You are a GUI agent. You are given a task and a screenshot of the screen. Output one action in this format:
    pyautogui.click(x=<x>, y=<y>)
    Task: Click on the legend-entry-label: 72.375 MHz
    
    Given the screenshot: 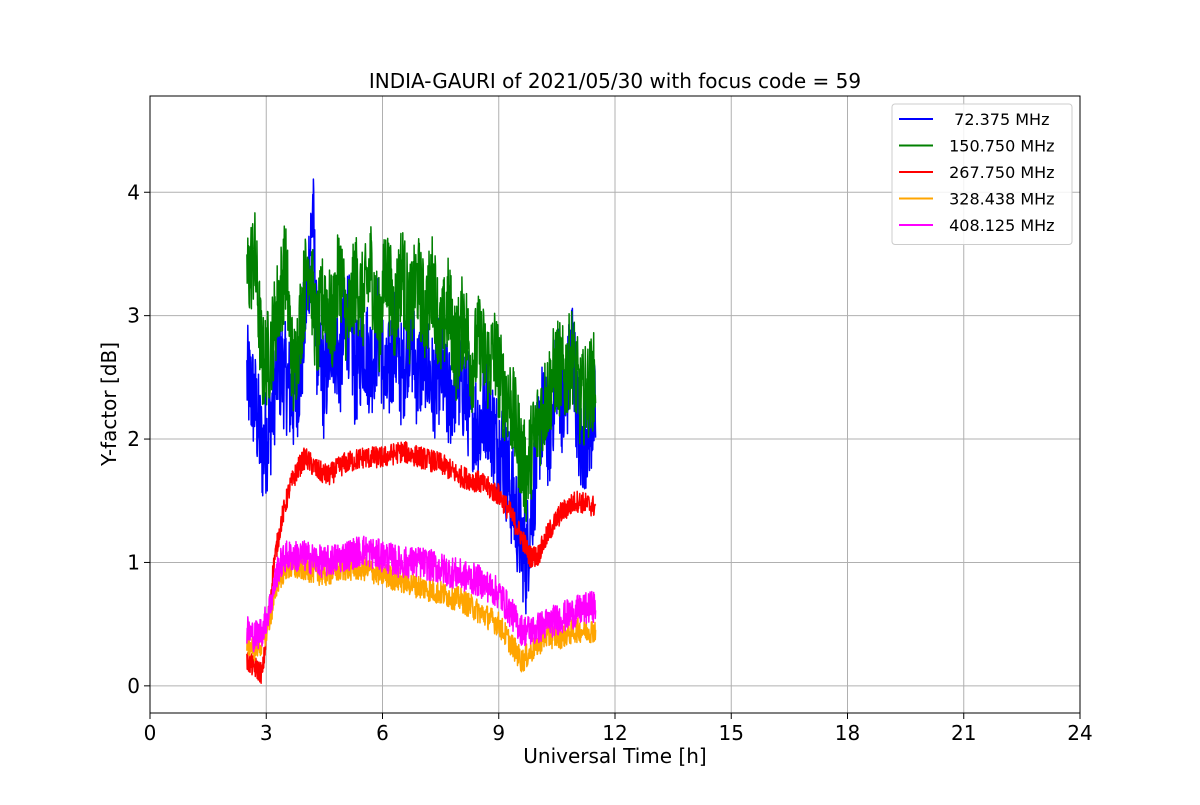 What is the action you would take?
    pyautogui.click(x=996, y=119)
    